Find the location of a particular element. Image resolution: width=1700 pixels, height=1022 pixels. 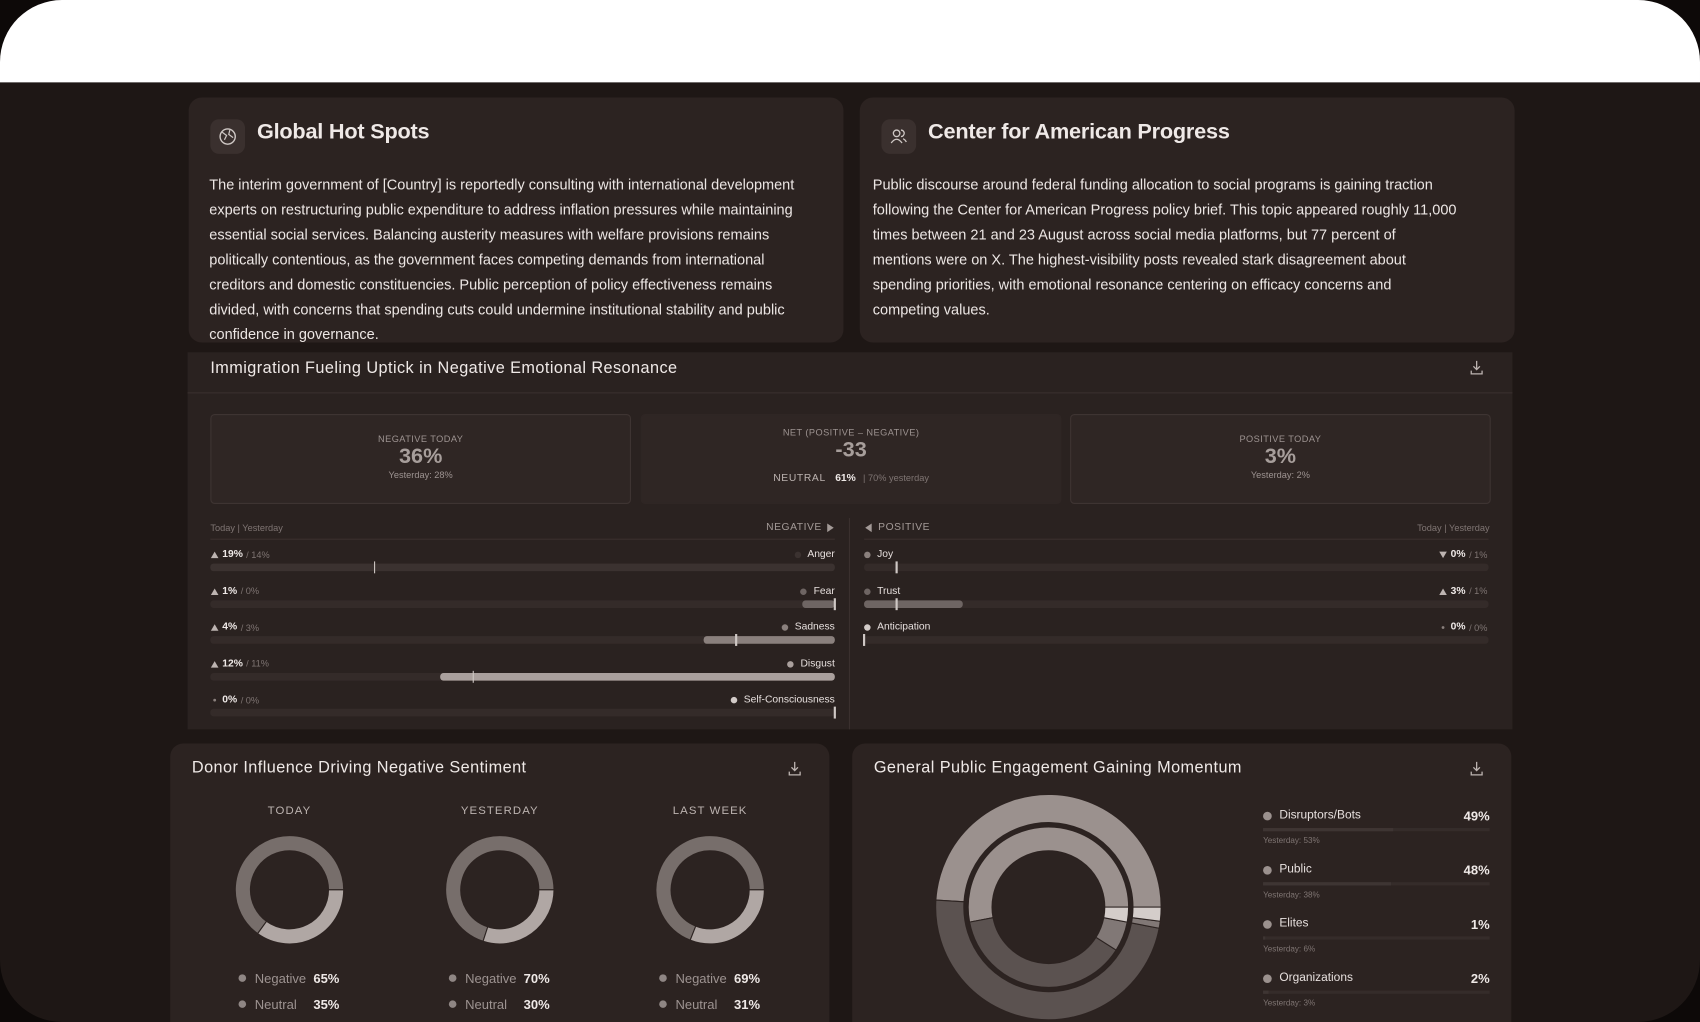

arrow-right is located at coordinates (830, 528).